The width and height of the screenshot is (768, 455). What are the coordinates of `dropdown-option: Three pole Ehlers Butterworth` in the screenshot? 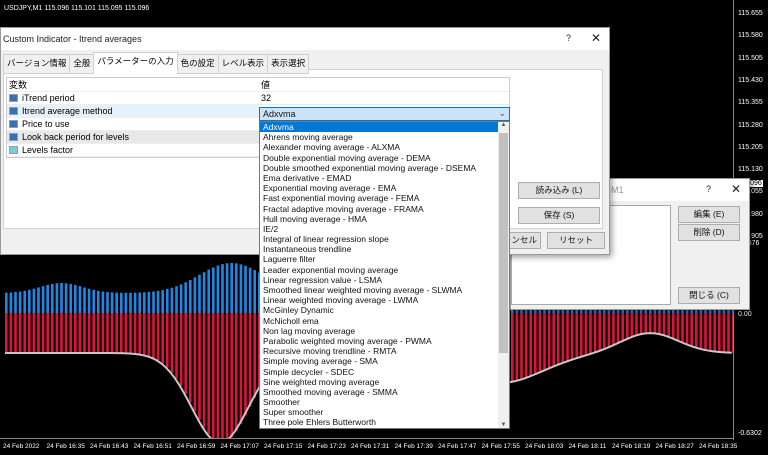 It's located at (319, 422).